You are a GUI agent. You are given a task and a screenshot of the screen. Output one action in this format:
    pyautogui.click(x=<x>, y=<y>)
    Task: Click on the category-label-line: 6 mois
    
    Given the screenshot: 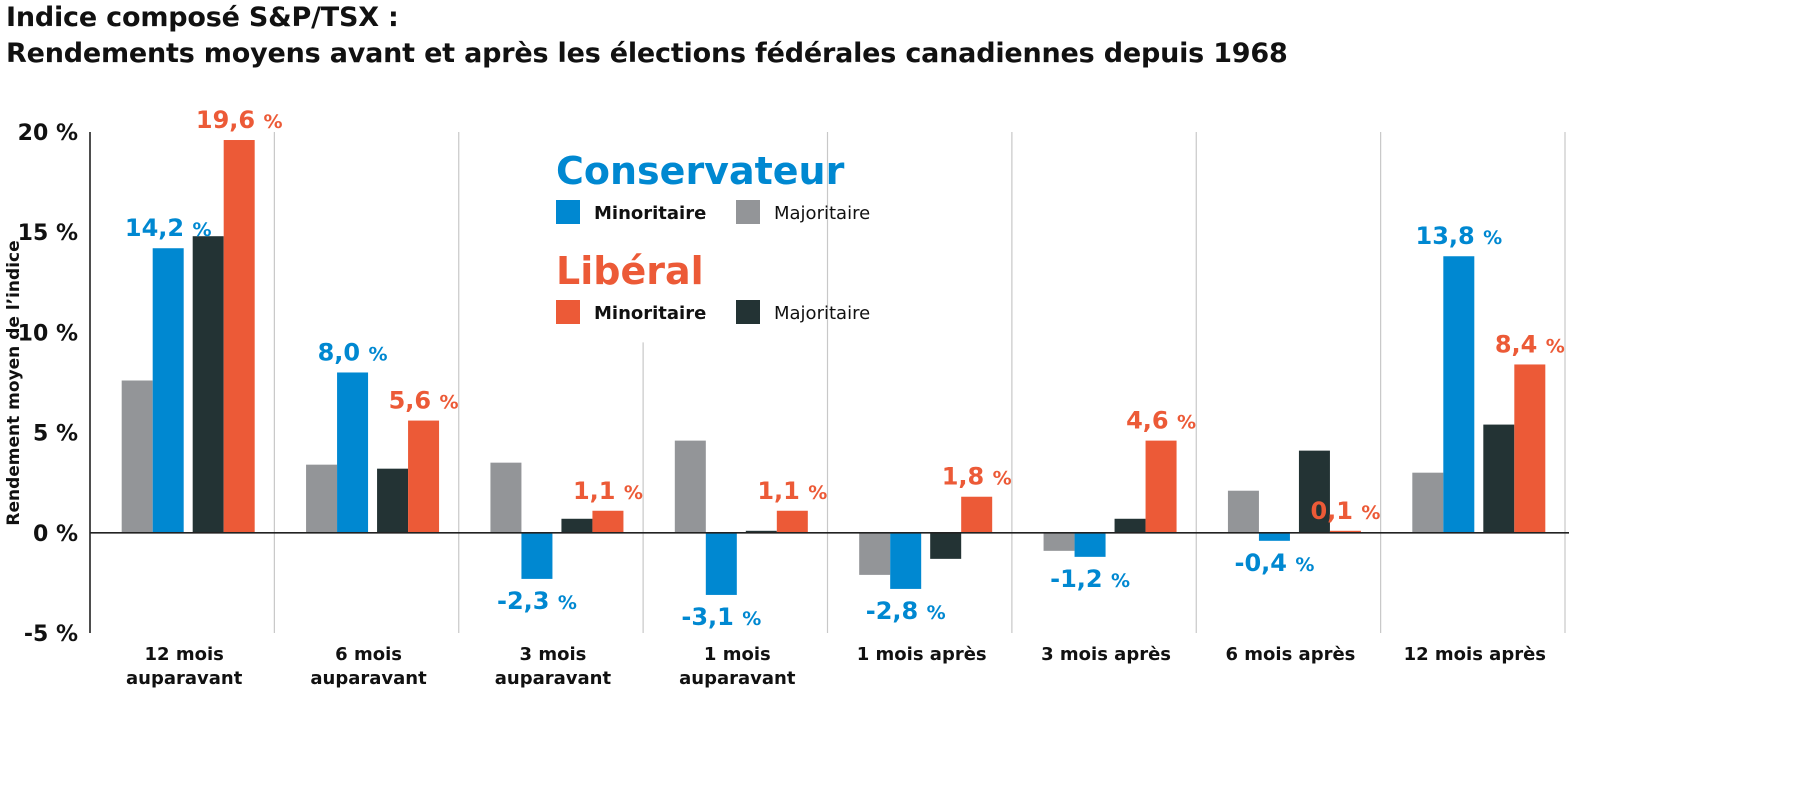 What is the action you would take?
    pyautogui.click(x=368, y=654)
    